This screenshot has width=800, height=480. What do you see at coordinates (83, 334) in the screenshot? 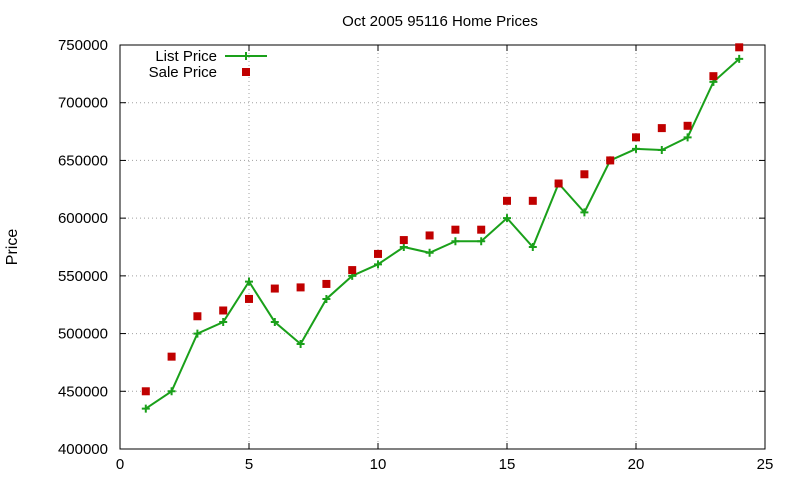
I see `y-tick-label: 500000` at bounding box center [83, 334].